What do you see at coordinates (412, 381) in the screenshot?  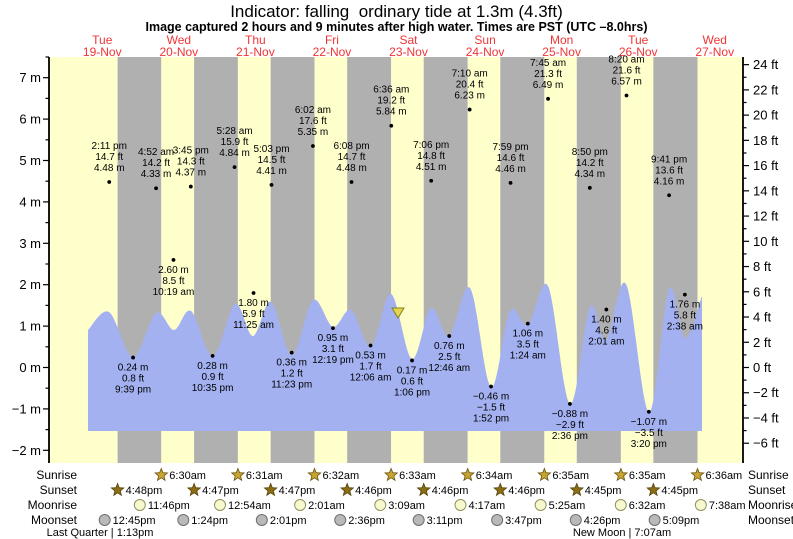 I see `tide-event-feet: 0.6 ft` at bounding box center [412, 381].